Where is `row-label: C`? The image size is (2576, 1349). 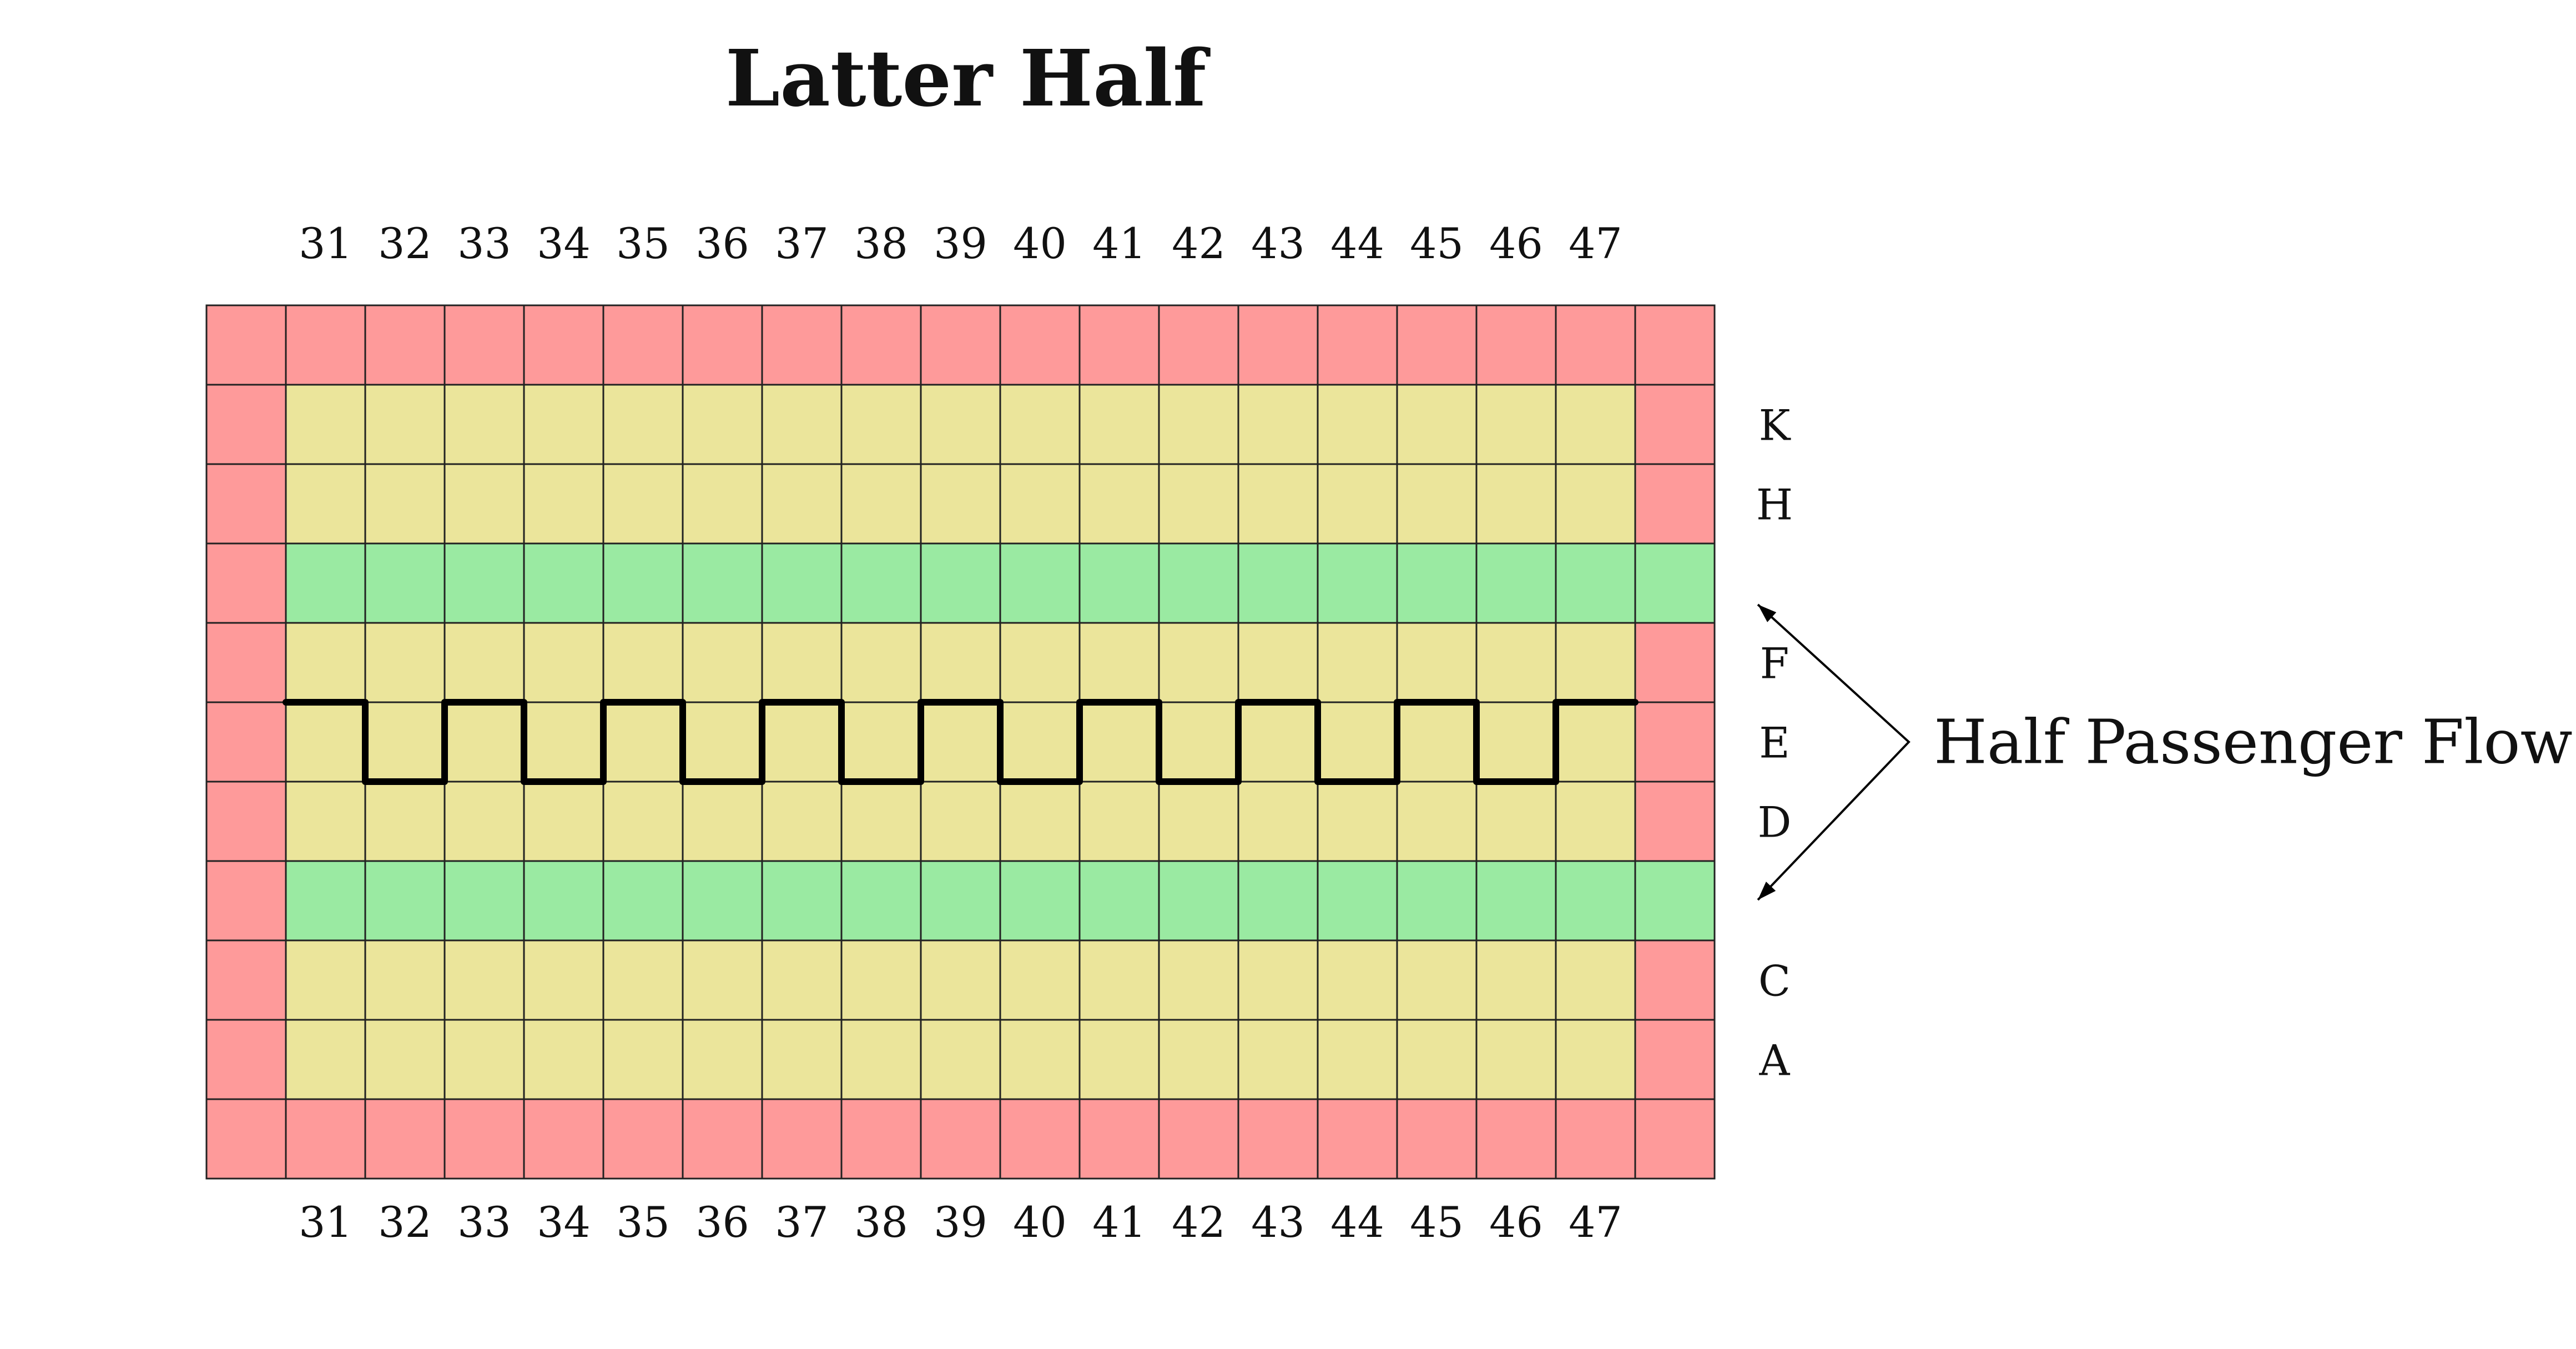 row-label: C is located at coordinates (1774, 981).